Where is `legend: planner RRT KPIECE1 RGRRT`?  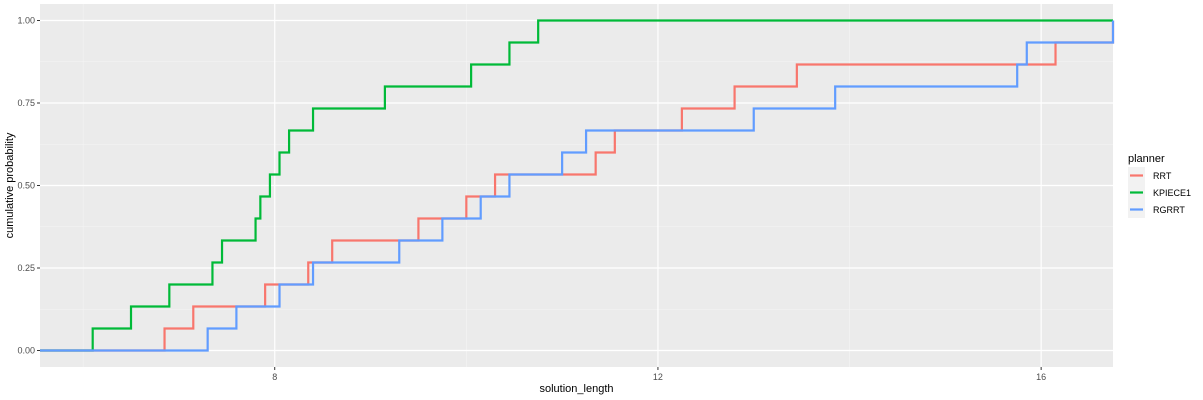
legend: planner RRT KPIECE1 RGRRT is located at coordinates (1159, 185).